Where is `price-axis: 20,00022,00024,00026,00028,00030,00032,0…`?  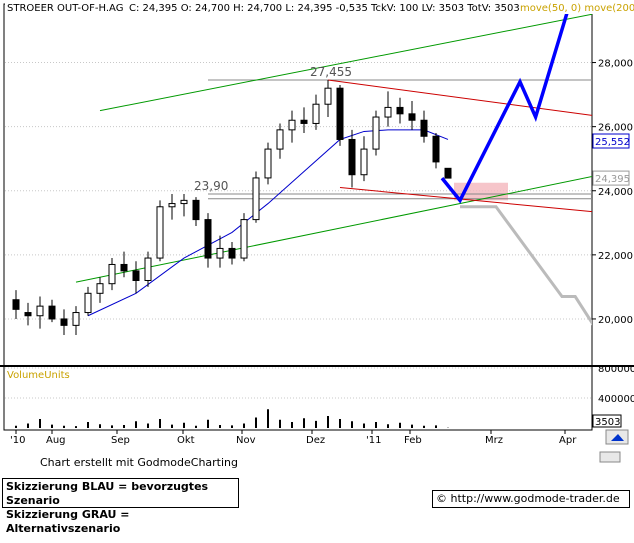
price-axis: 20,00022,00024,00026,00028,00030,00032,0… is located at coordinates (612, 163).